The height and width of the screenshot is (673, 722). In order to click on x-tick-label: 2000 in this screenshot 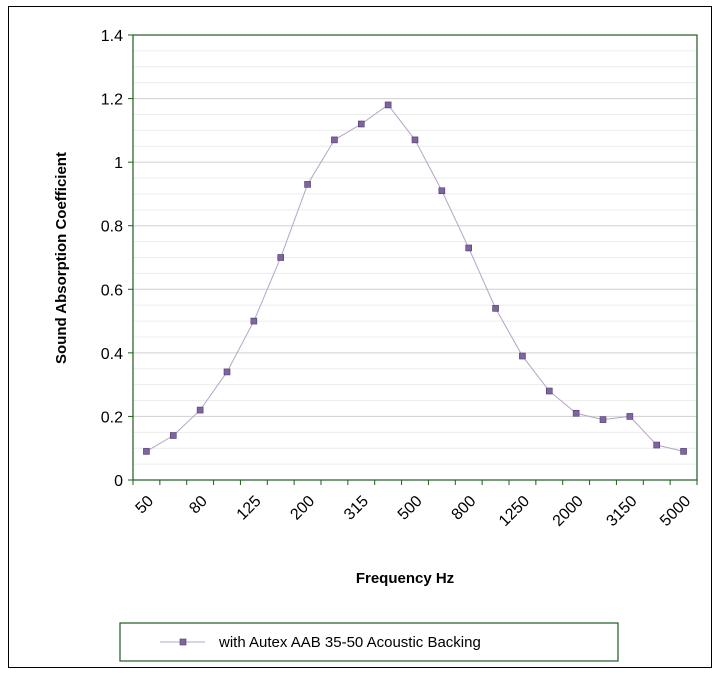, I will do `click(568, 511)`.